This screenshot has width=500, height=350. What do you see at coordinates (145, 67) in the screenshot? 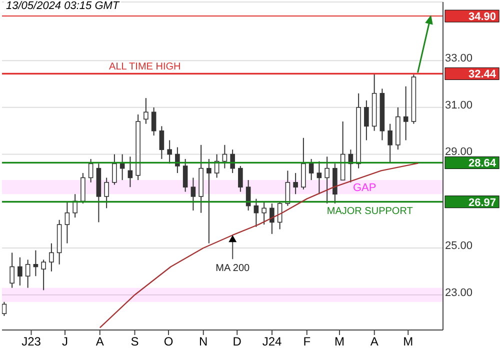
I see `annotation: ALL TIME HIGH` at bounding box center [145, 67].